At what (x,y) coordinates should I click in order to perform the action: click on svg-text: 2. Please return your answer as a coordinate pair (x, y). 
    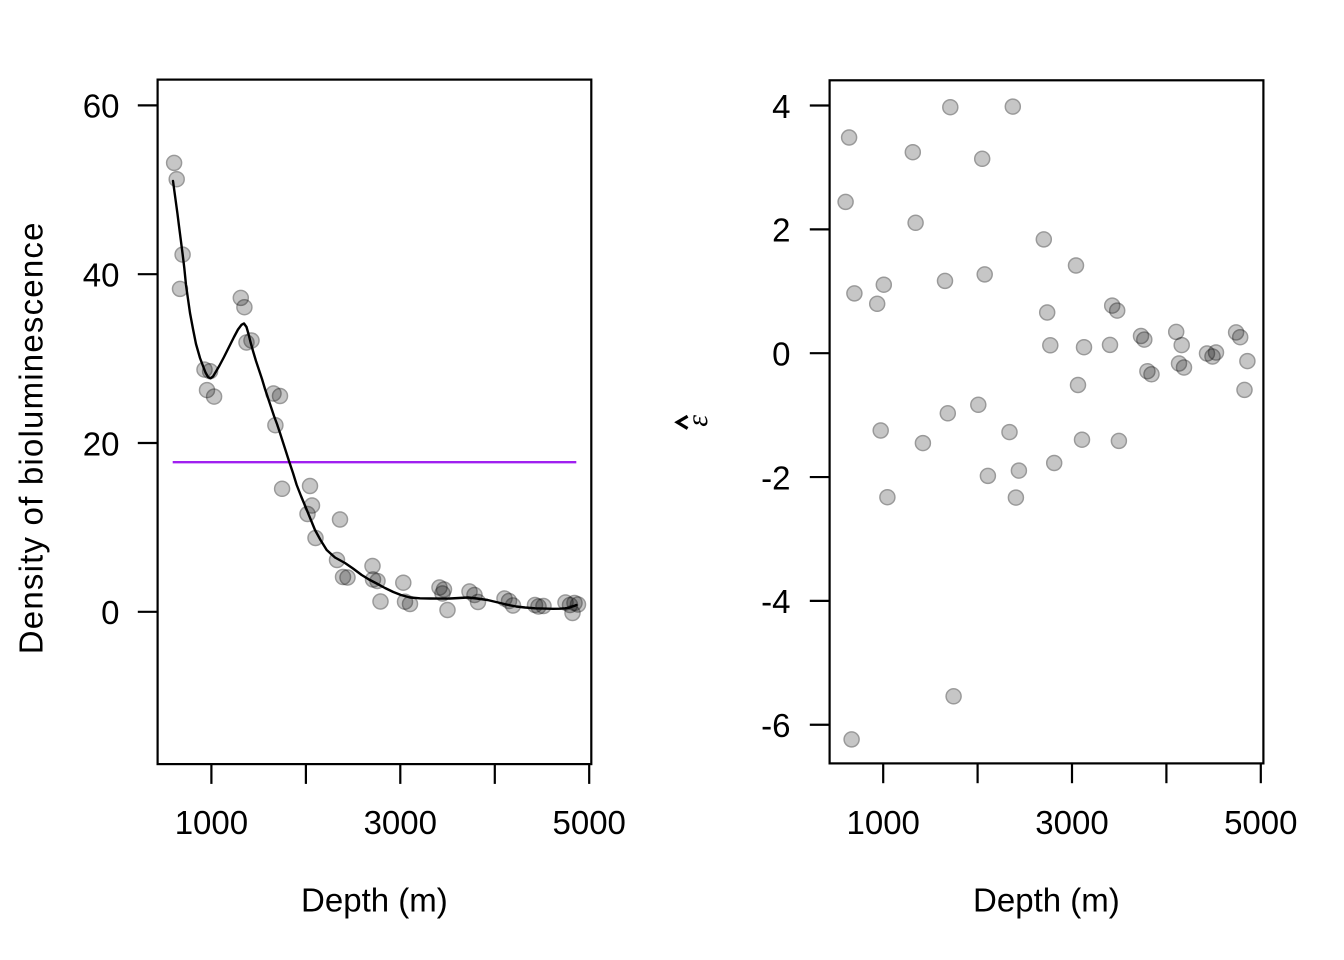
    Looking at the image, I should click on (781, 230).